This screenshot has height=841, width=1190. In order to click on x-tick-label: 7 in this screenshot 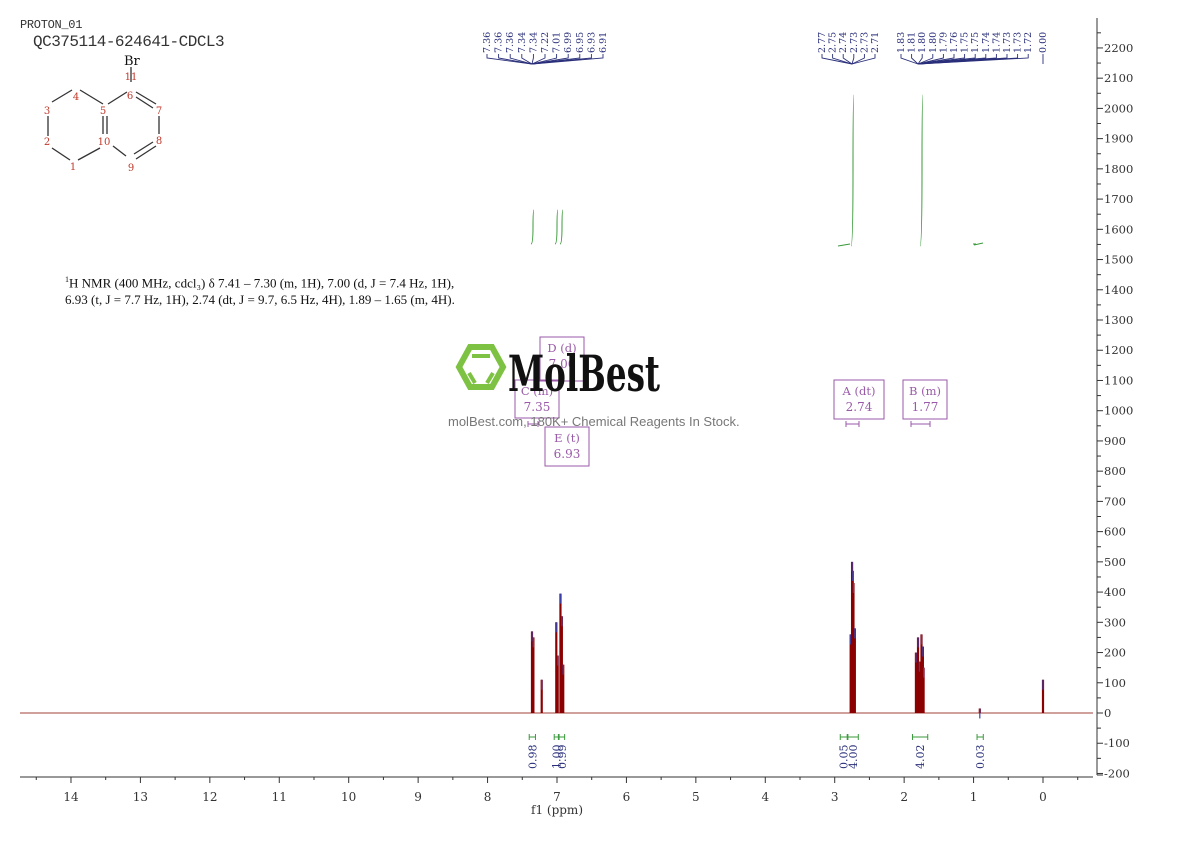, I will do `click(557, 797)`.